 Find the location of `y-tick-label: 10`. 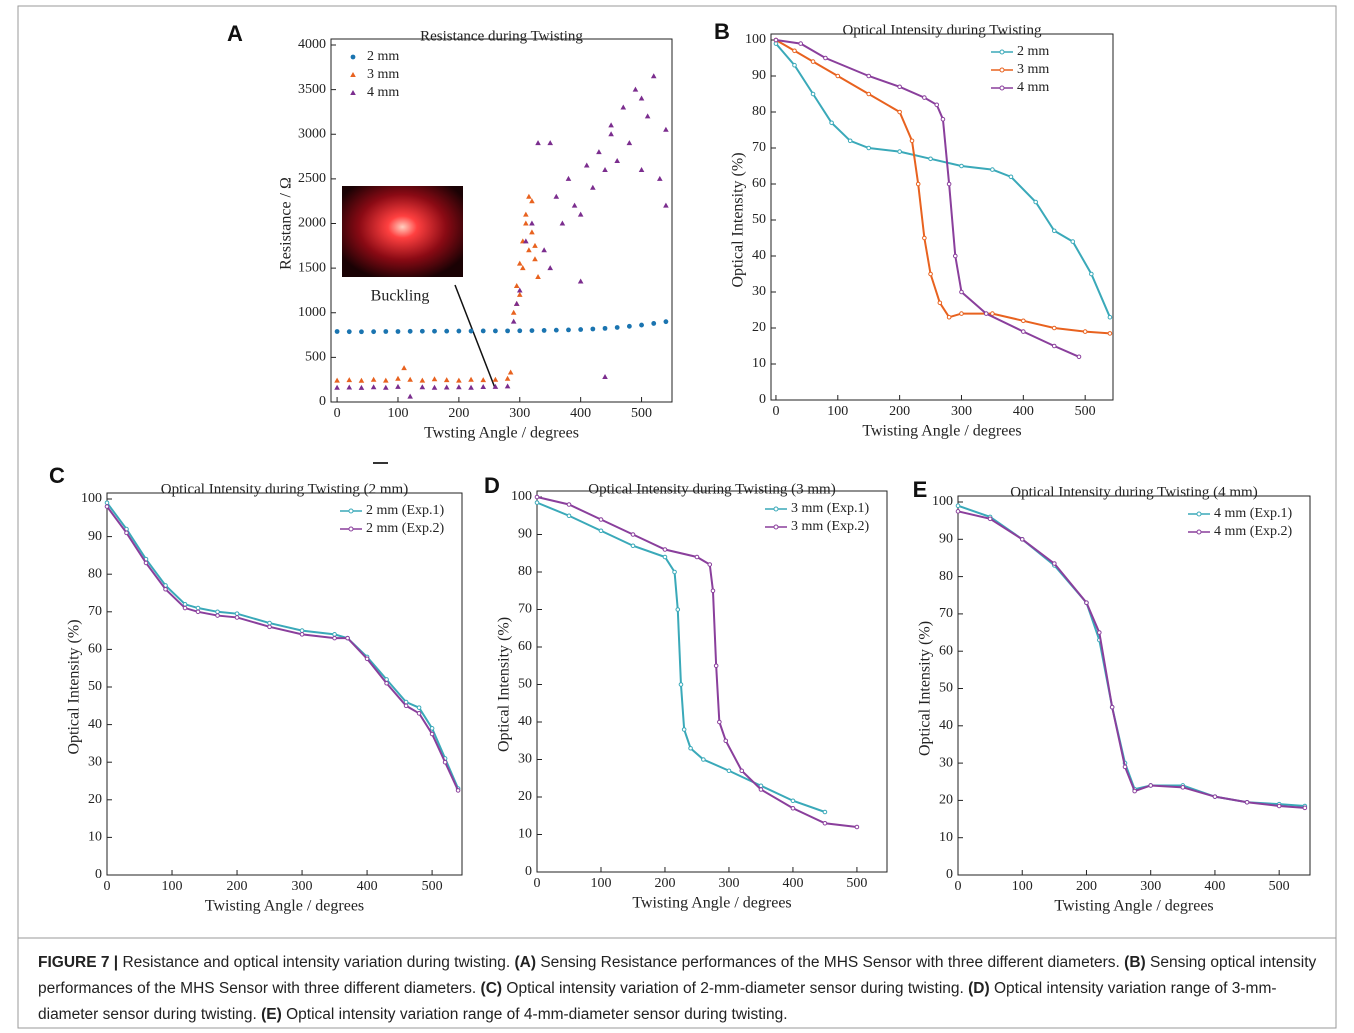

y-tick-label: 10 is located at coordinates (759, 363).